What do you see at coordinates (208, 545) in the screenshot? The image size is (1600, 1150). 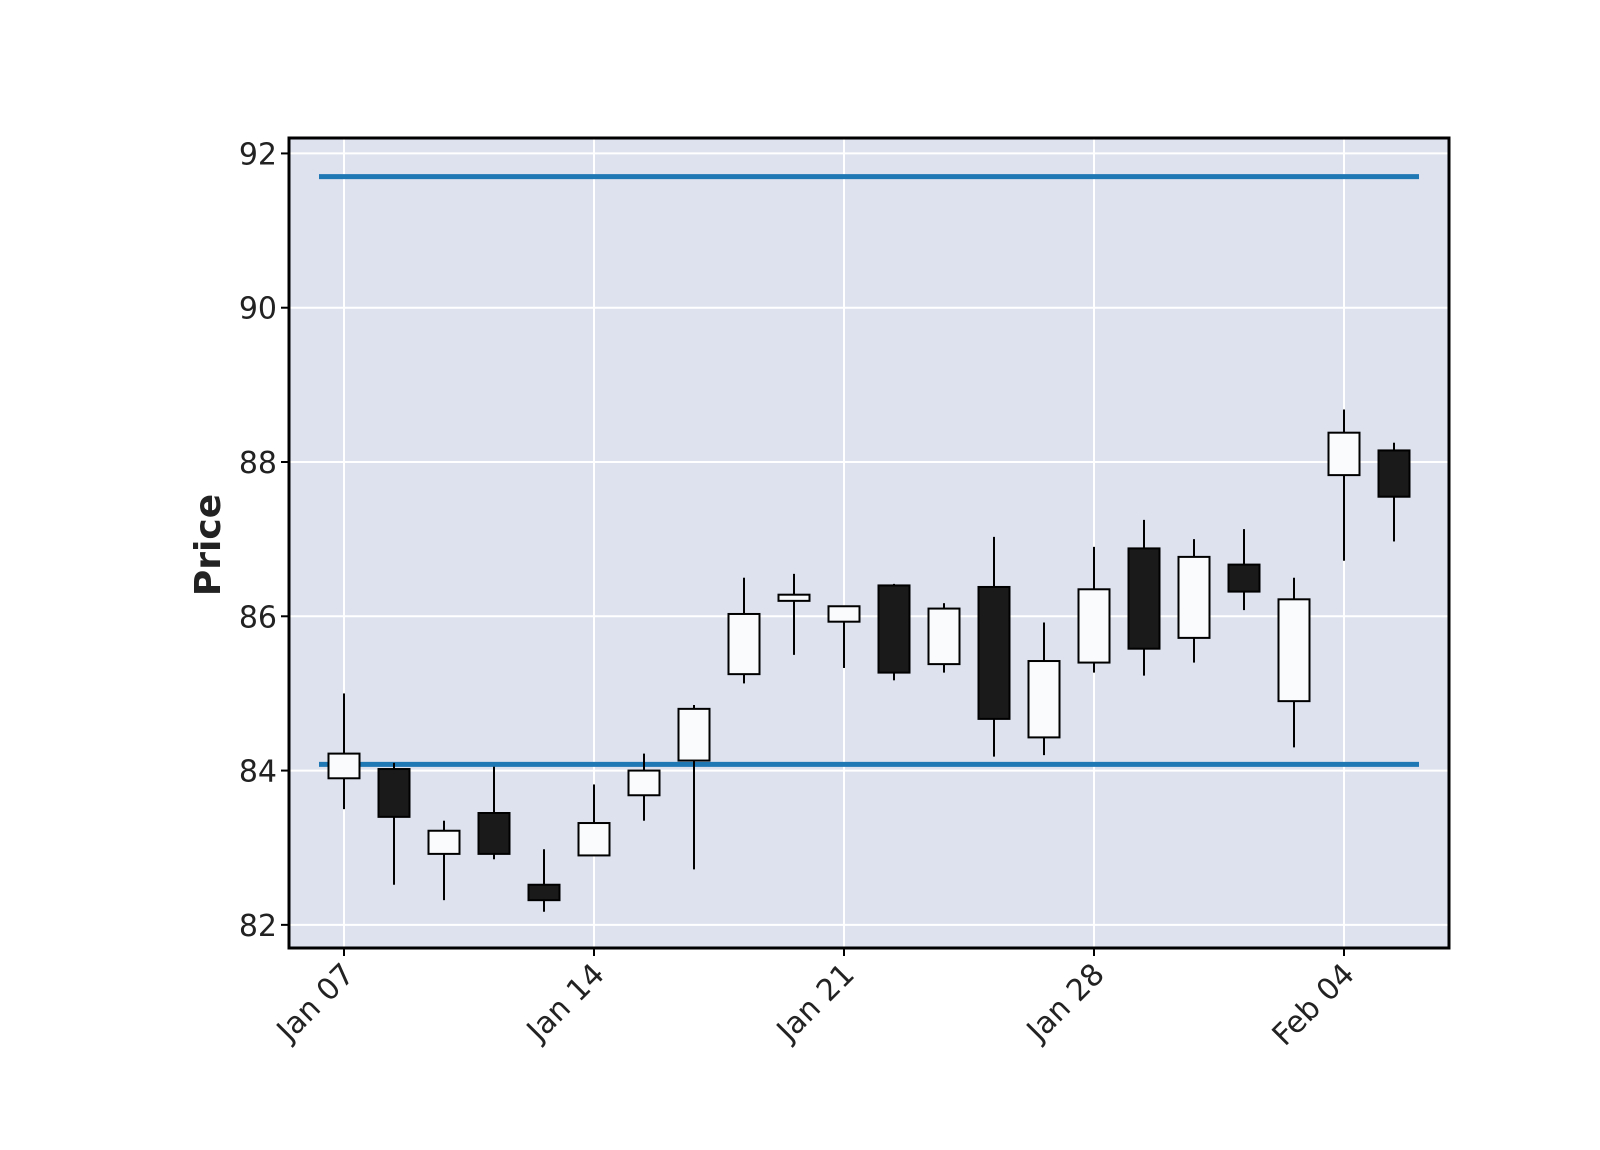 I see `y-axis-title: Price` at bounding box center [208, 545].